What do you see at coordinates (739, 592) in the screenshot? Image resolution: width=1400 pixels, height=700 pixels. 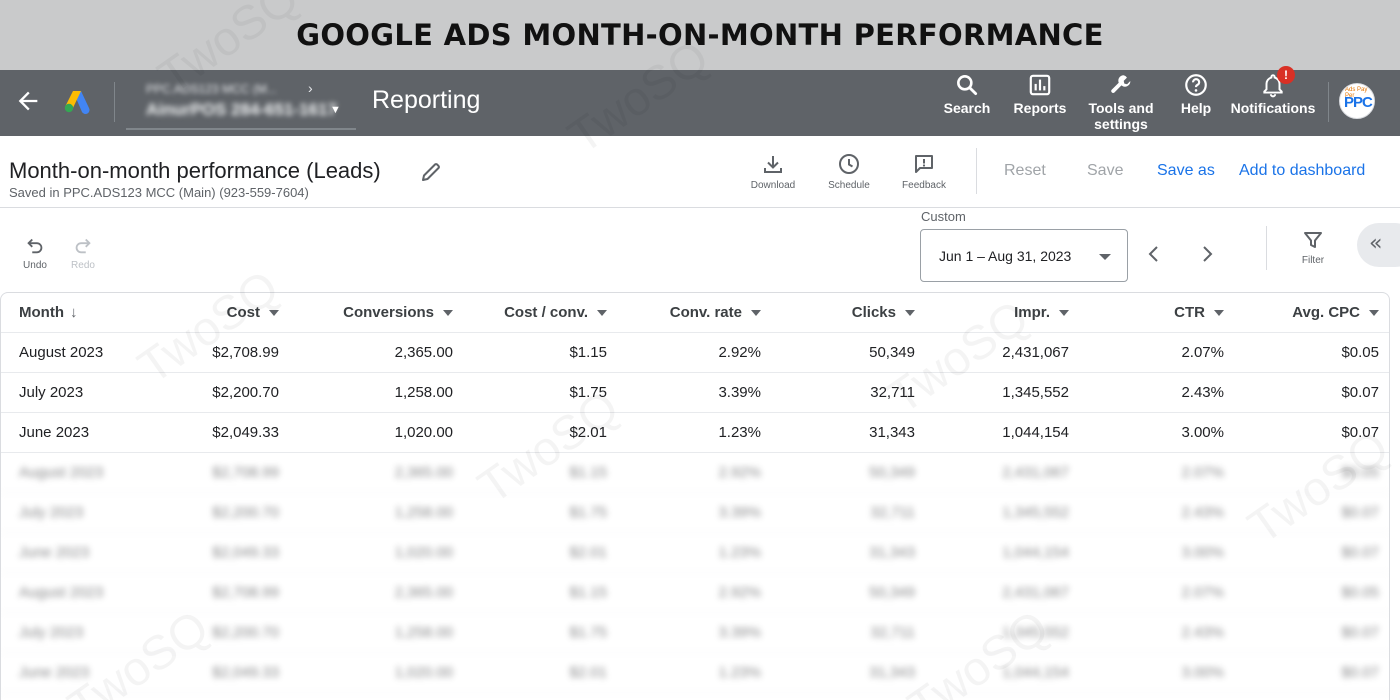 I see `table-cell: 2.92%` at bounding box center [739, 592].